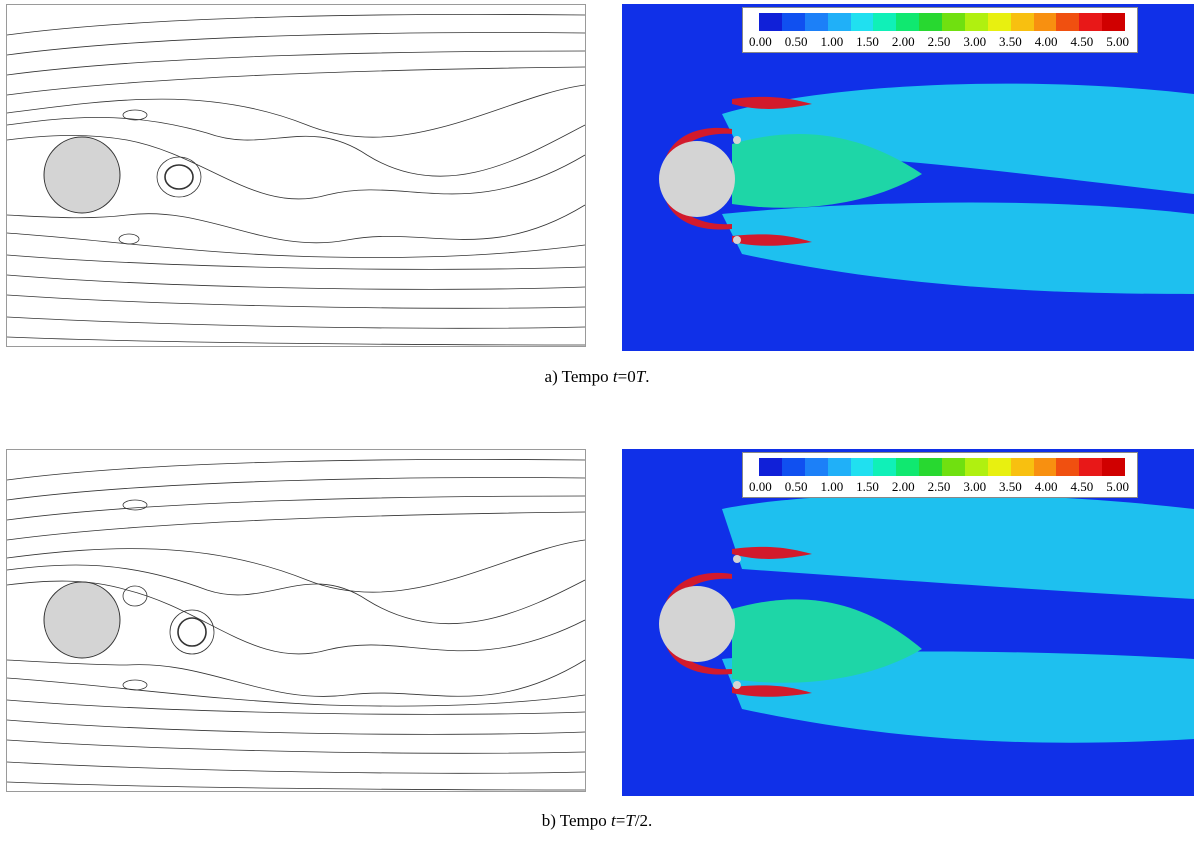 Image resolution: width=1194 pixels, height=843 pixels. I want to click on caption-a: a) Tempo t=0T., so click(597, 376).